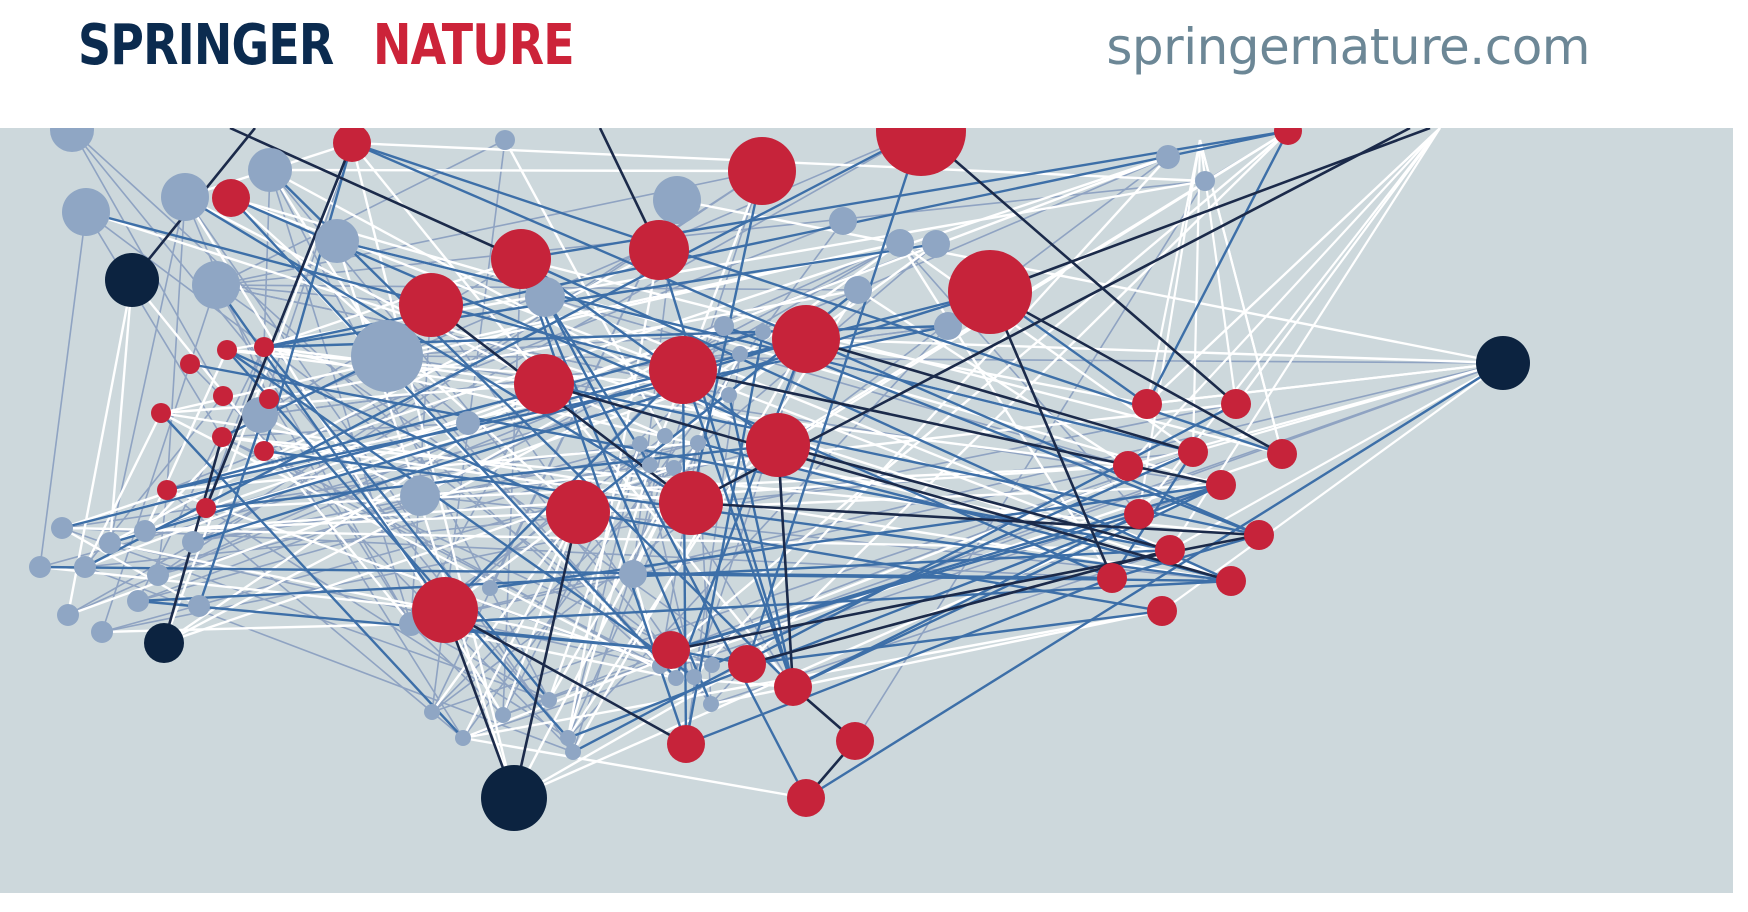 Image resolution: width=1748 pixels, height=912 pixels. What do you see at coordinates (1348, 47) in the screenshot?
I see `website-url: springernature.com` at bounding box center [1348, 47].